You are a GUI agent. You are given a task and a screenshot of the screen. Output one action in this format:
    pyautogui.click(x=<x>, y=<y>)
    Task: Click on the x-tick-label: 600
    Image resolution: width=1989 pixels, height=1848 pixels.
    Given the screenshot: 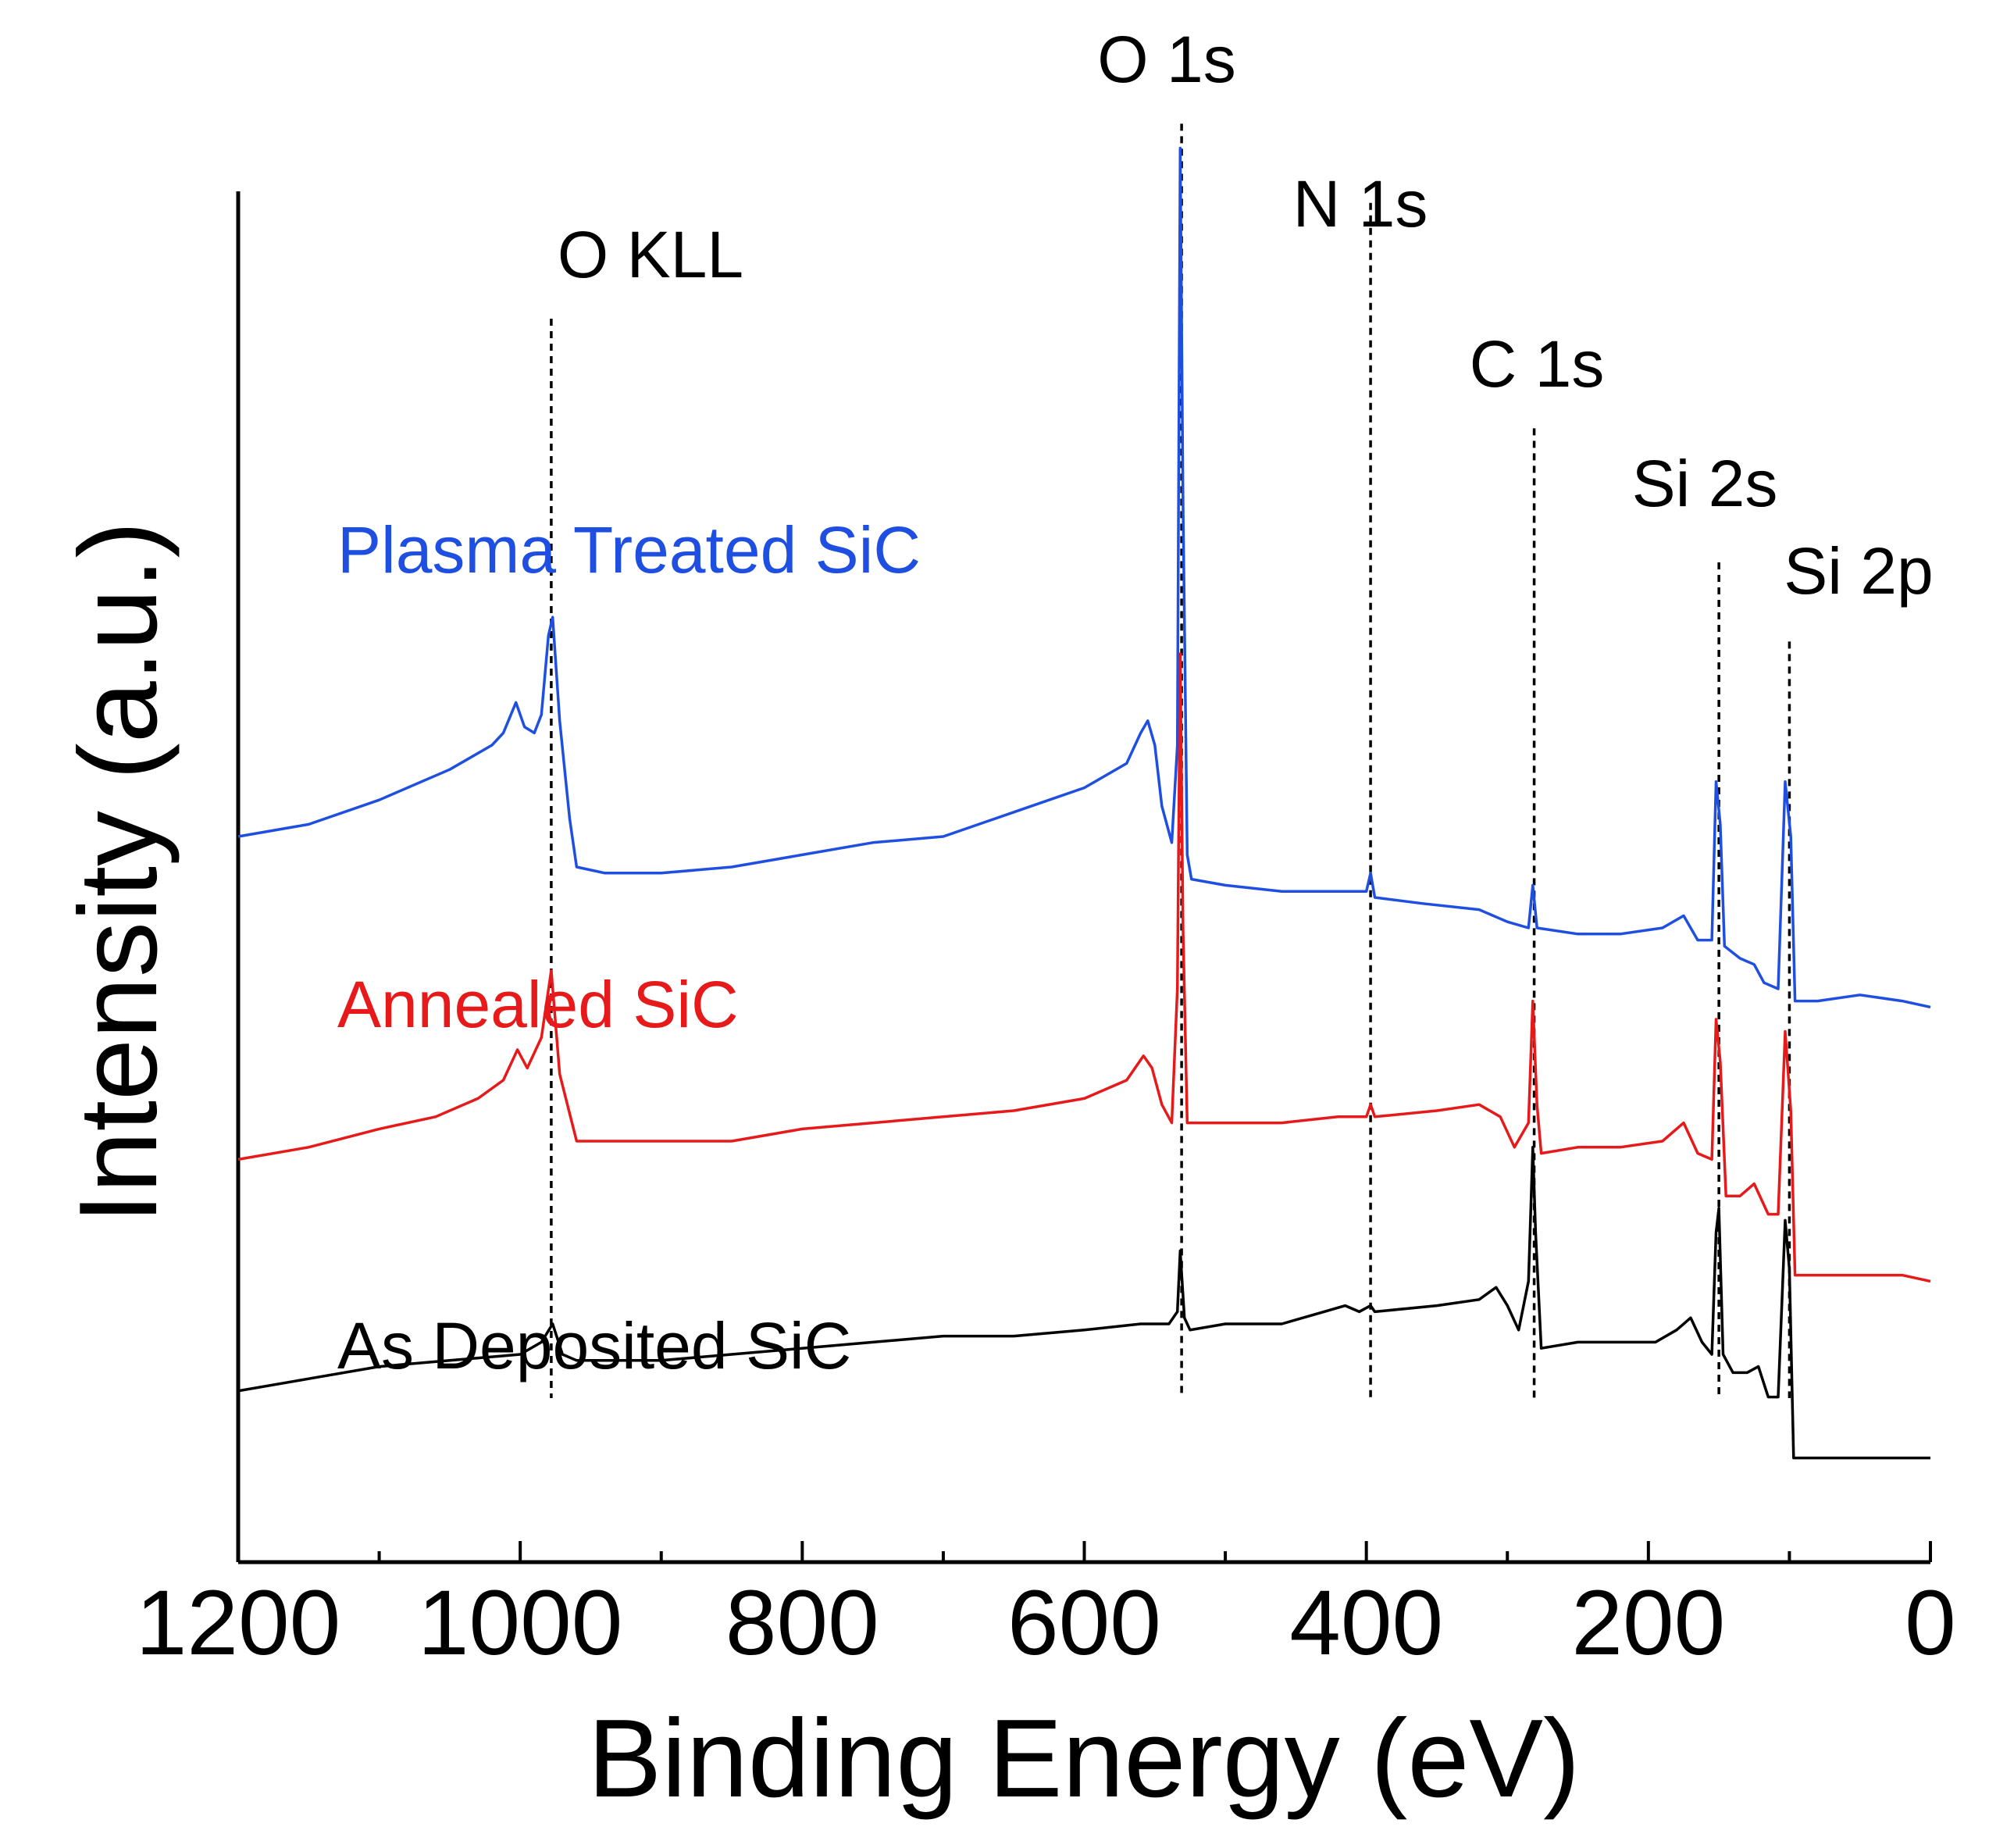 What is the action you would take?
    pyautogui.click(x=1084, y=1623)
    